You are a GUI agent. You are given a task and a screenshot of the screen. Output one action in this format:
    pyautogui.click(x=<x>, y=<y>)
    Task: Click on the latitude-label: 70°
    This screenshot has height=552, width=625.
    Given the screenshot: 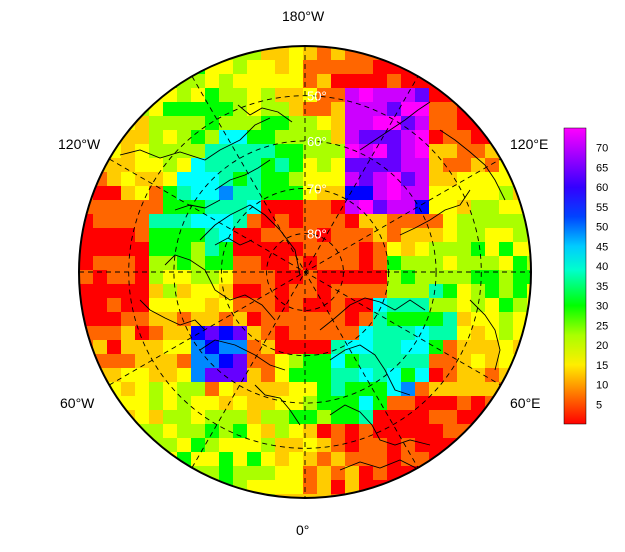 What is the action you would take?
    pyautogui.click(x=317, y=188)
    